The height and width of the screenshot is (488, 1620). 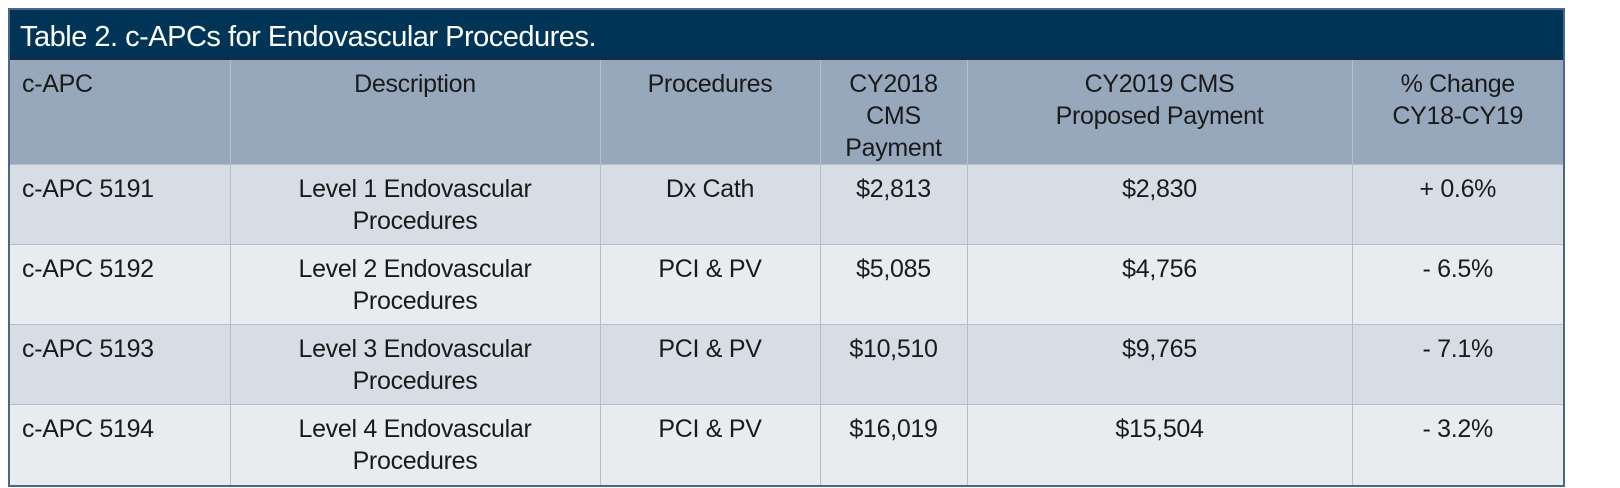 I want to click on cell-change: - 7.1%, so click(x=1457, y=364).